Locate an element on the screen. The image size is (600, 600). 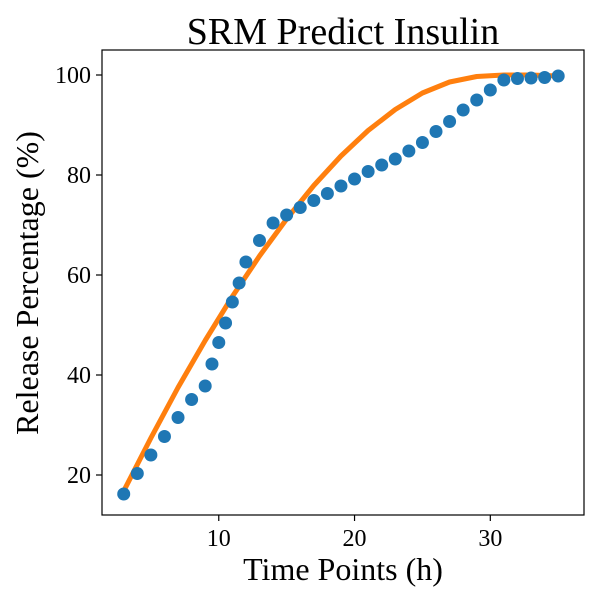
y-tick-label: 100 is located at coordinates (73, 76).